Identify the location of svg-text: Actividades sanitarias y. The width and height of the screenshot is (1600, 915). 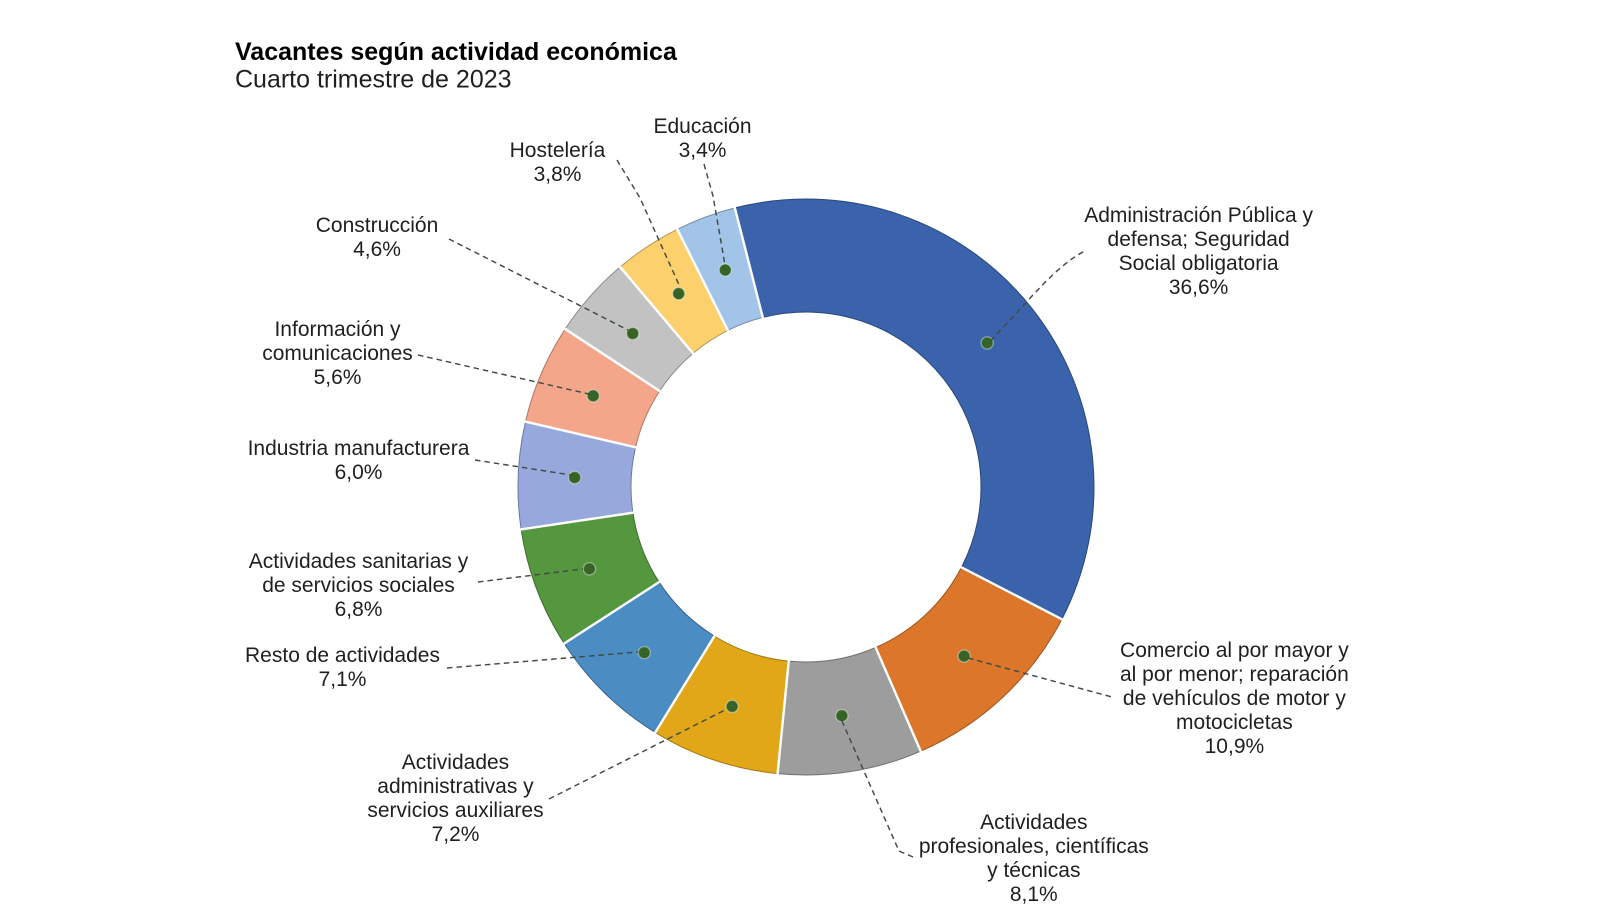
(359, 561).